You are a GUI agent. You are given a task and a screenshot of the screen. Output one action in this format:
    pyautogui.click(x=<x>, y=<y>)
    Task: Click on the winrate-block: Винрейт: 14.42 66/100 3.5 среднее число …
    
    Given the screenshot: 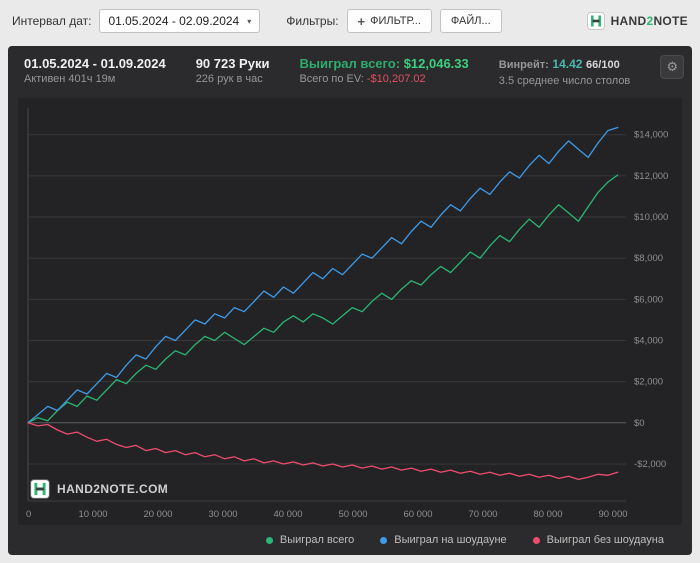 What is the action you would take?
    pyautogui.click(x=565, y=72)
    